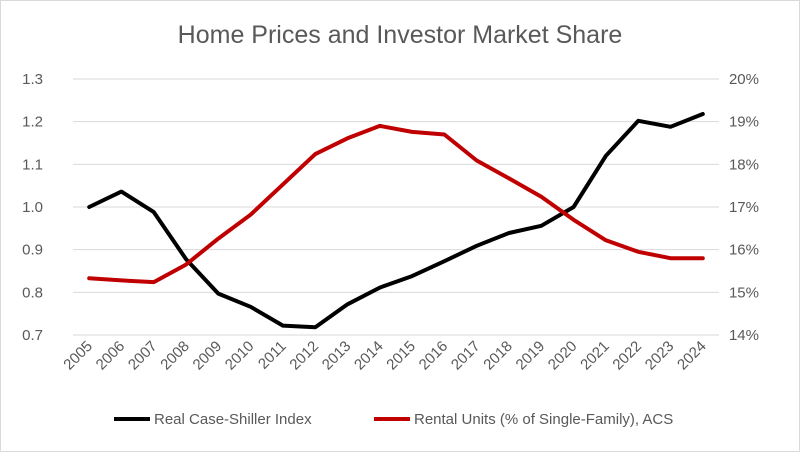  I want to click on x-tick-label: 2007, so click(143, 356).